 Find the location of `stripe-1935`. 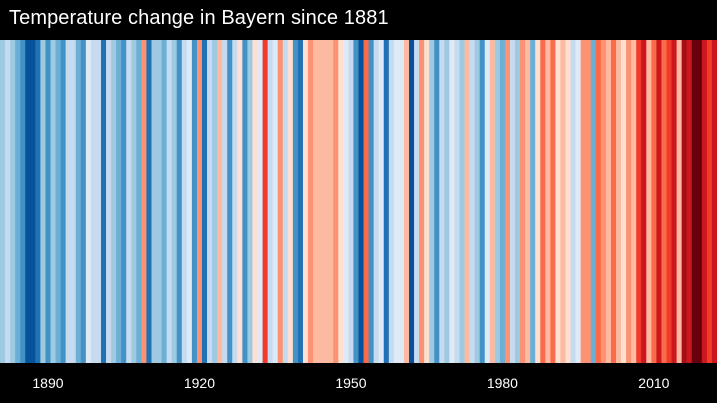

stripe-1935 is located at coordinates (275, 201).